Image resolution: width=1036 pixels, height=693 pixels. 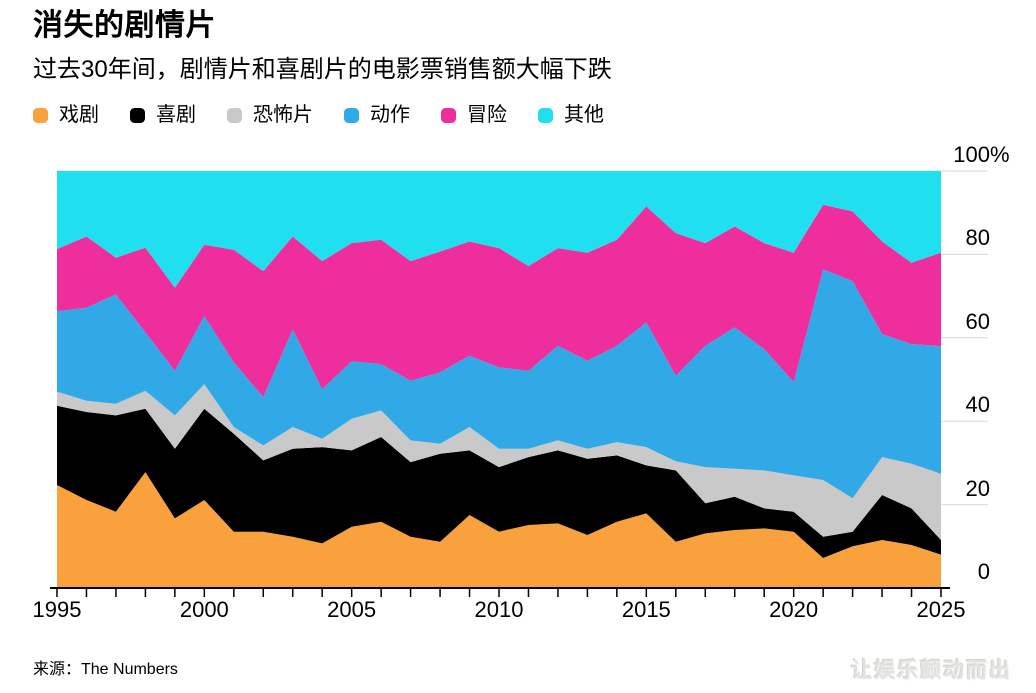 What do you see at coordinates (352, 609) in the screenshot?
I see `x-axis-label-2005: 2005` at bounding box center [352, 609].